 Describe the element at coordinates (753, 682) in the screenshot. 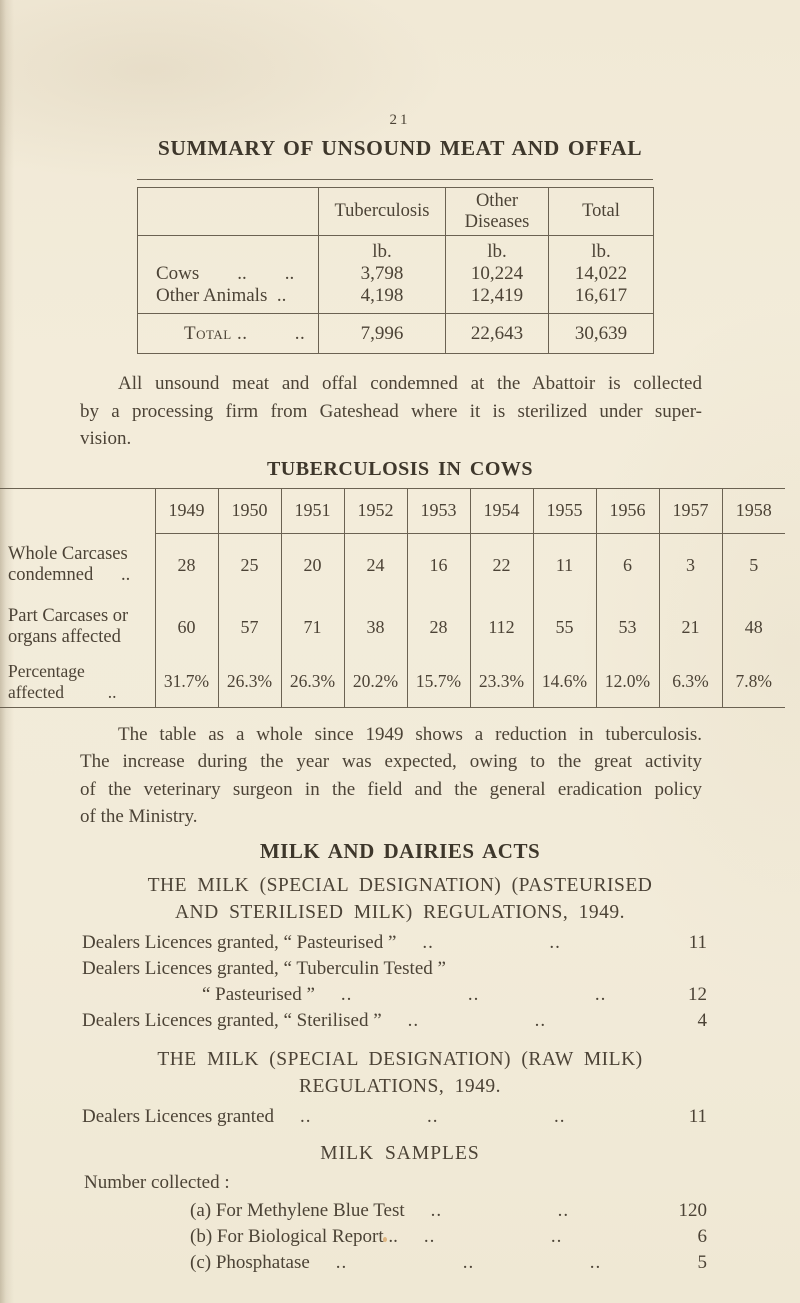

I see `table-cell: 7.8%` at that location.